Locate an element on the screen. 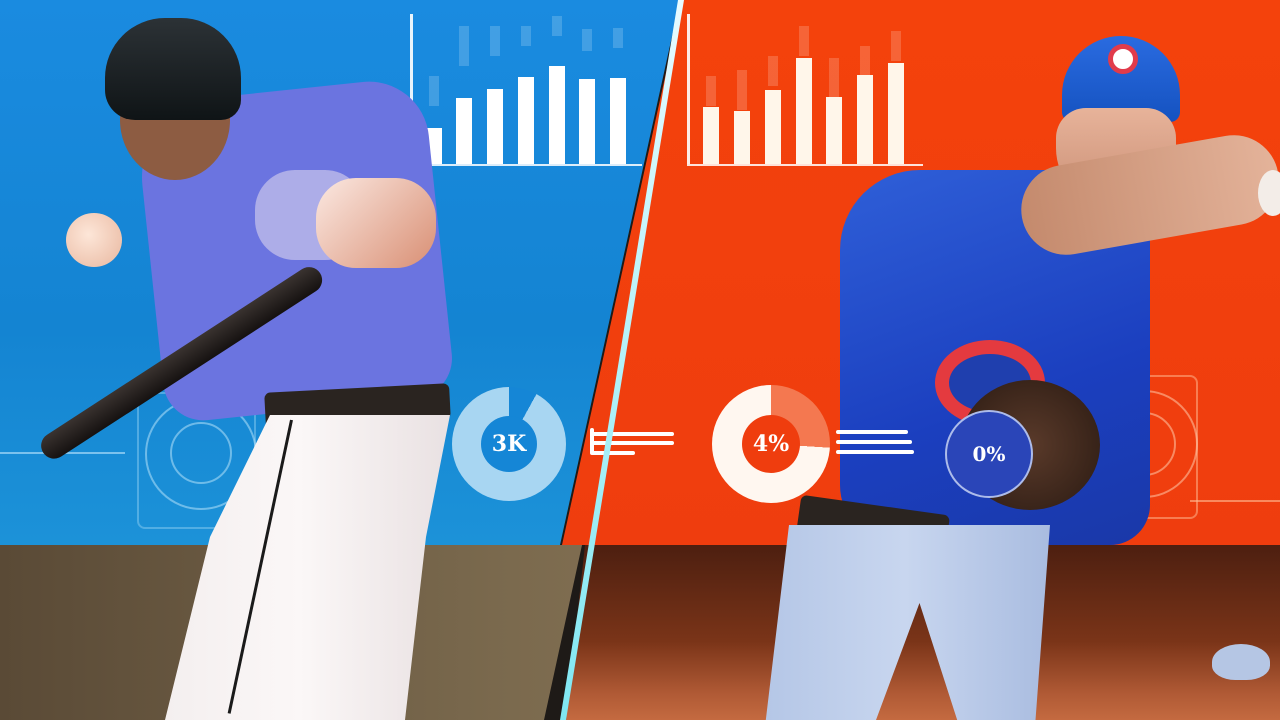  left-donut-chart: 3K is located at coordinates (509, 444).